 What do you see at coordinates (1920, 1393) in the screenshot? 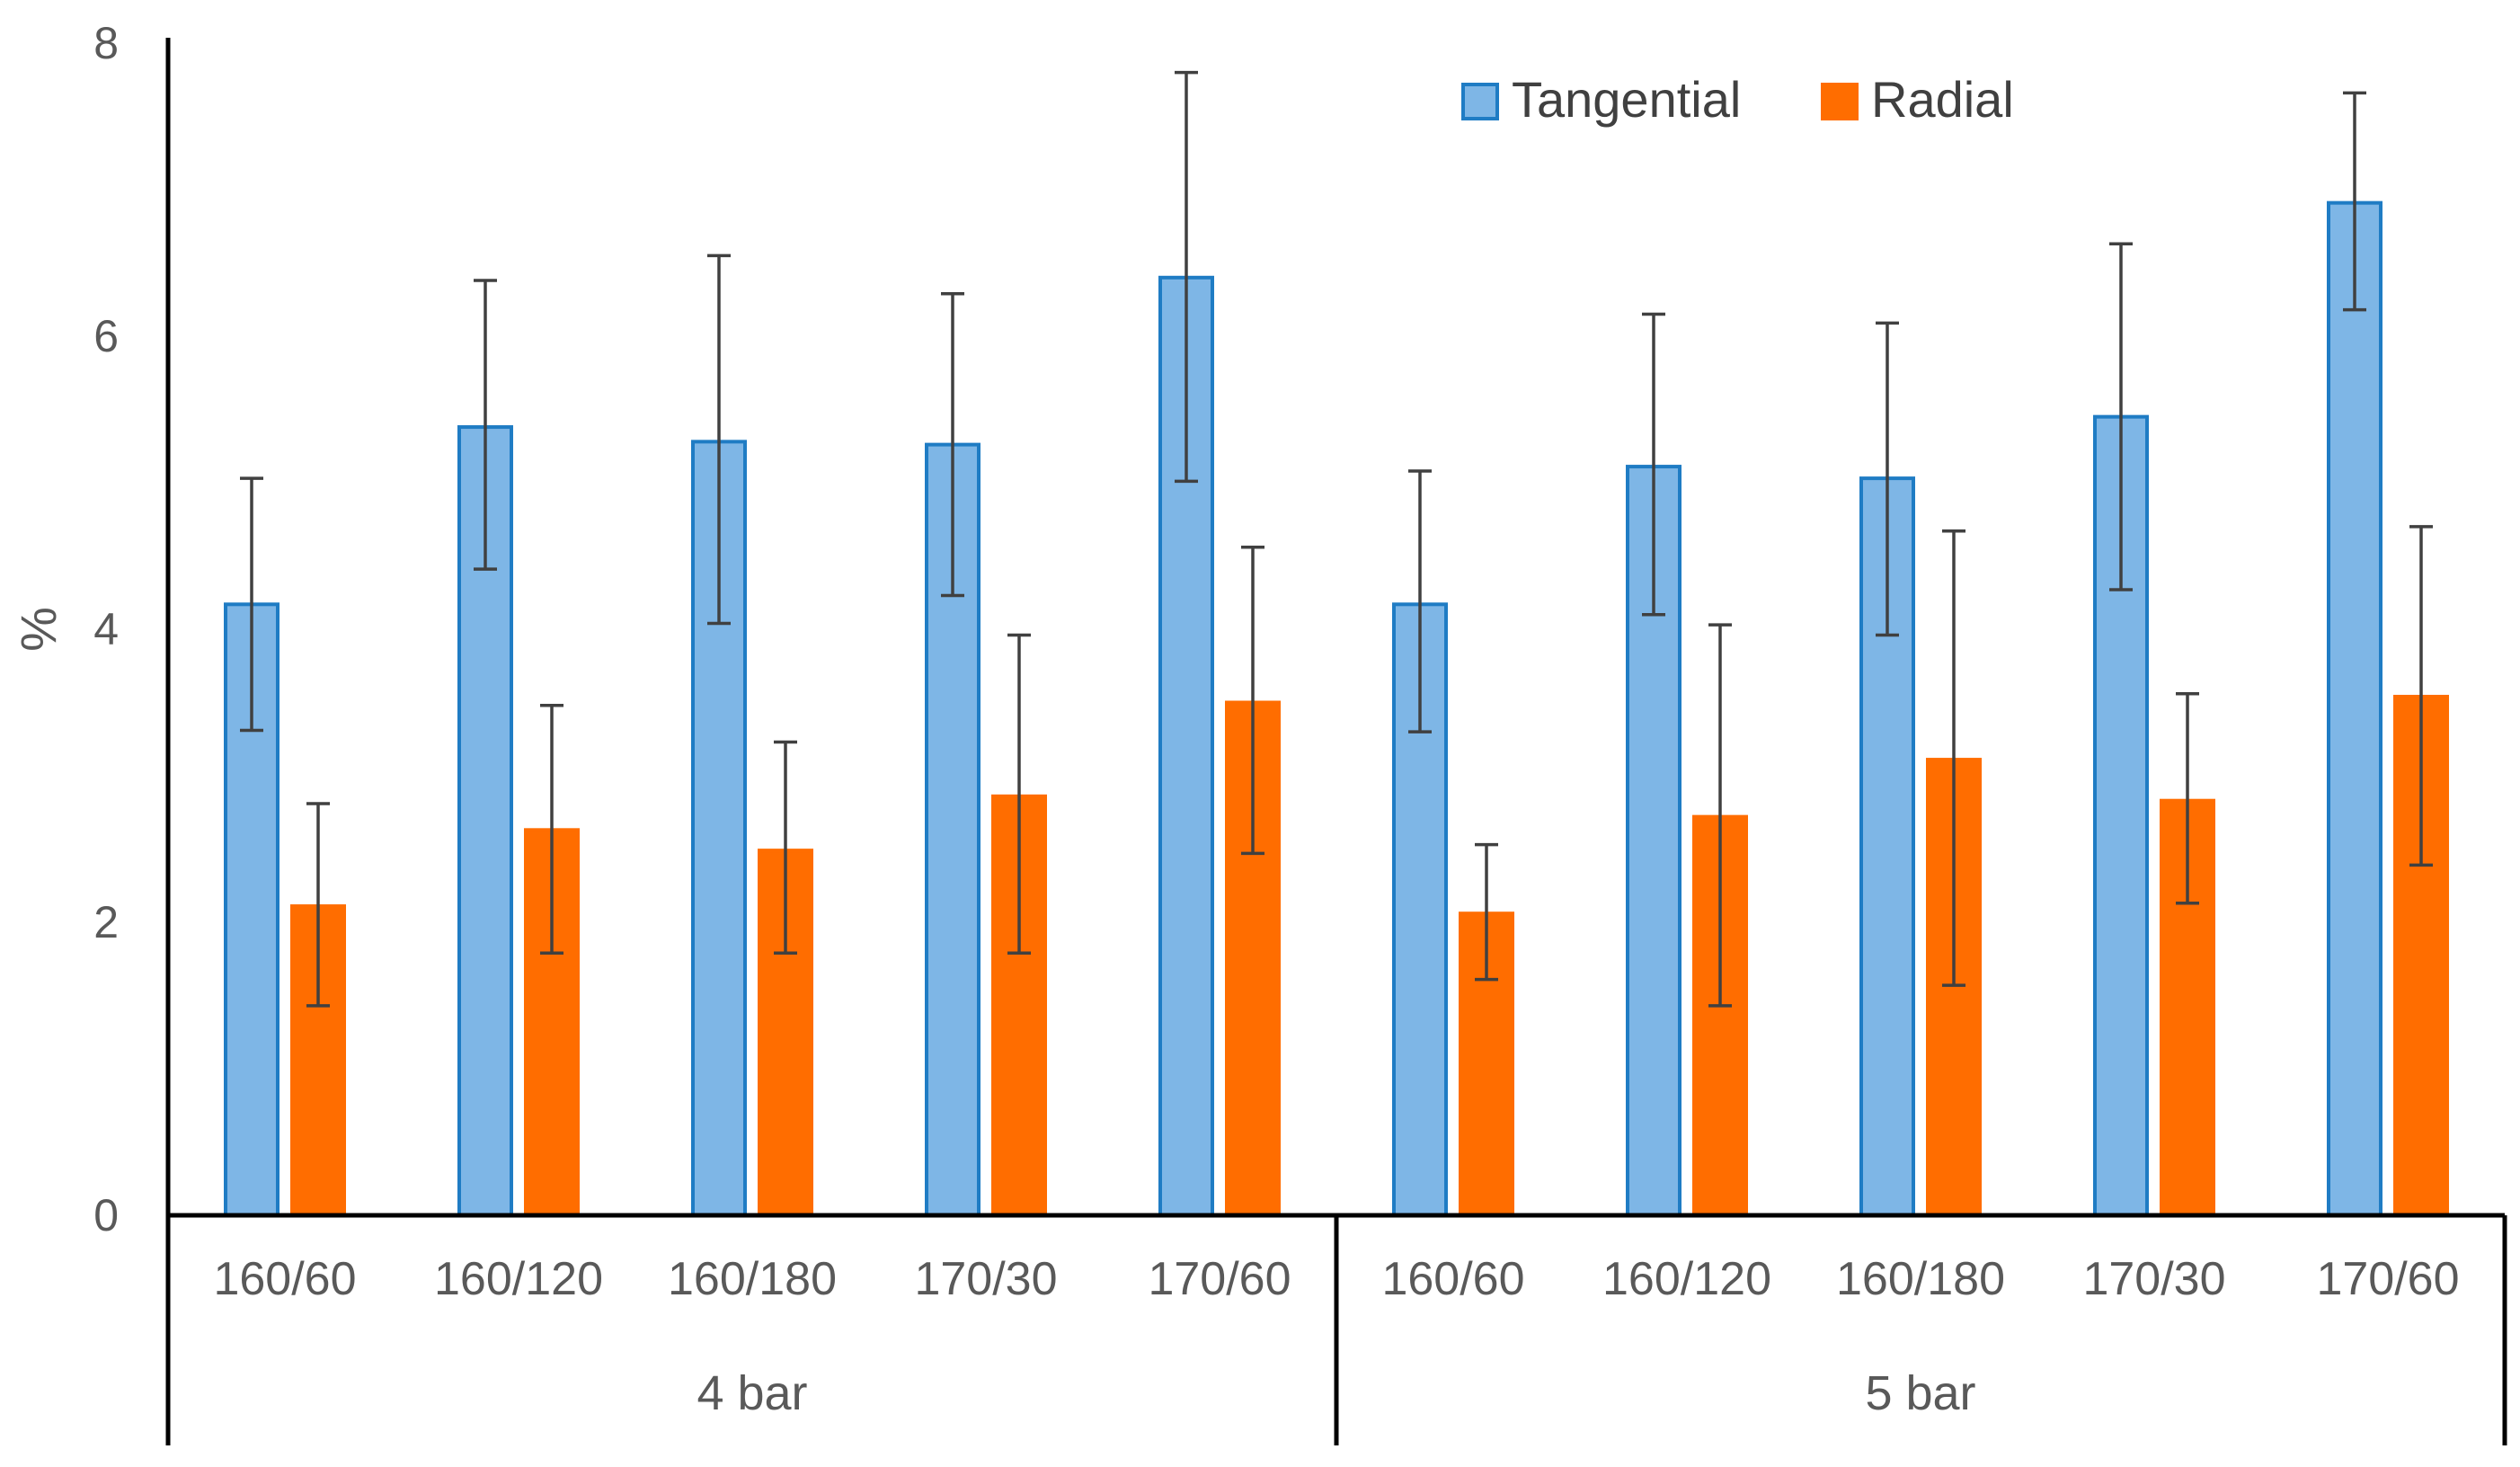
I see `x-group-label: 5 bar` at bounding box center [1920, 1393].